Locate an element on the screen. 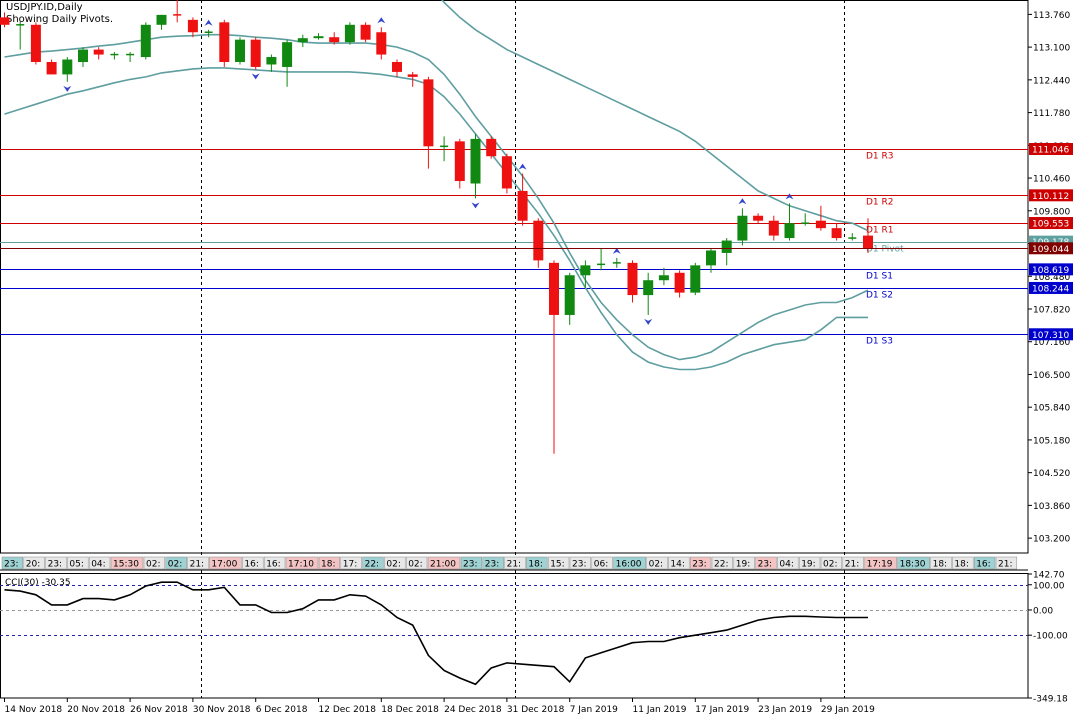 Image resolution: width=1080 pixels, height=720 pixels. pivot-name-0: D1 R3 is located at coordinates (880, 157).